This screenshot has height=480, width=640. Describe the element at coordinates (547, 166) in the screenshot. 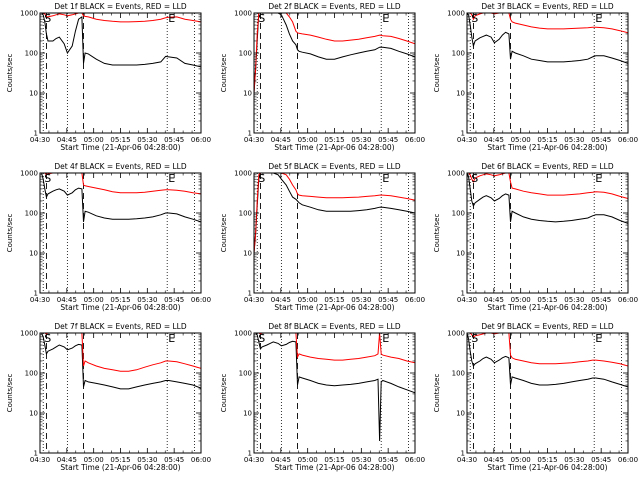

I see `chart-title: Det 6f BLACK = Events, RED = LLD` at that location.